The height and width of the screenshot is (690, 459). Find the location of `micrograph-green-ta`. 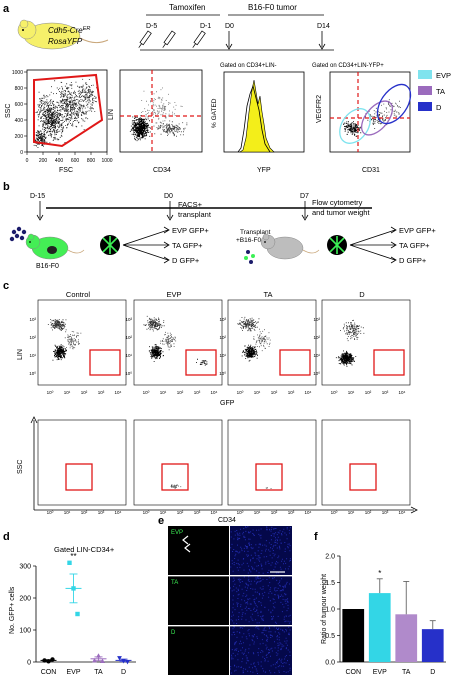

micrograph-green-ta is located at coordinates (198, 600).